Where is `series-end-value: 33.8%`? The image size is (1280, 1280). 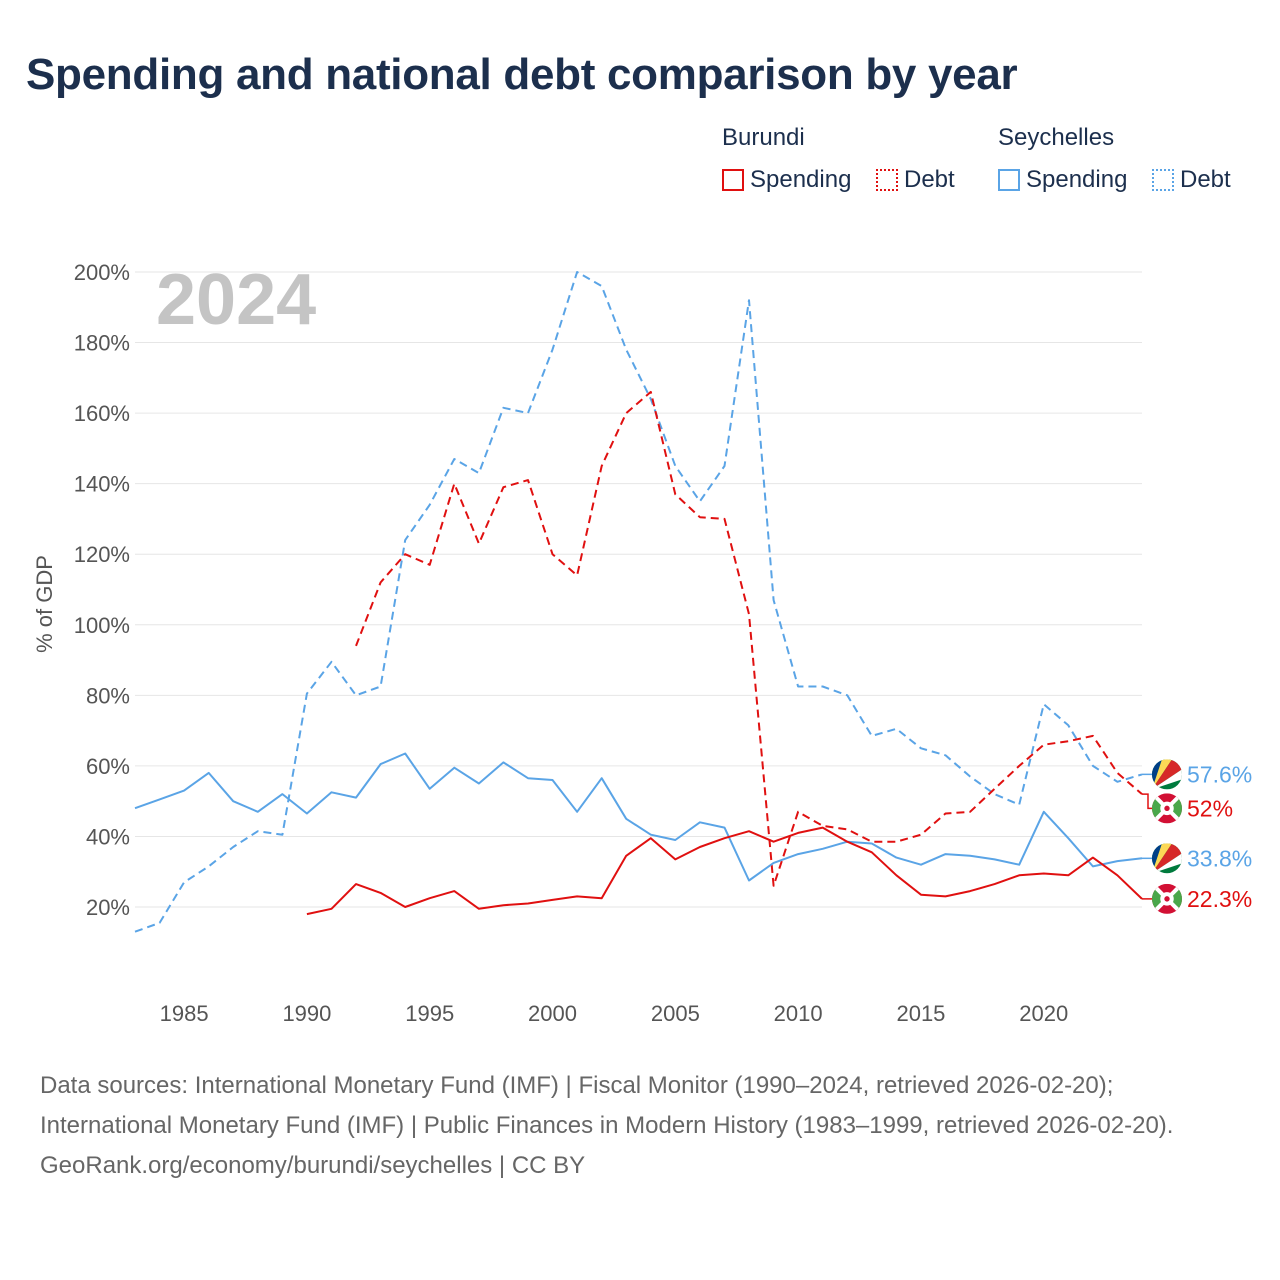
series-end-value: 33.8% is located at coordinates (1219, 858).